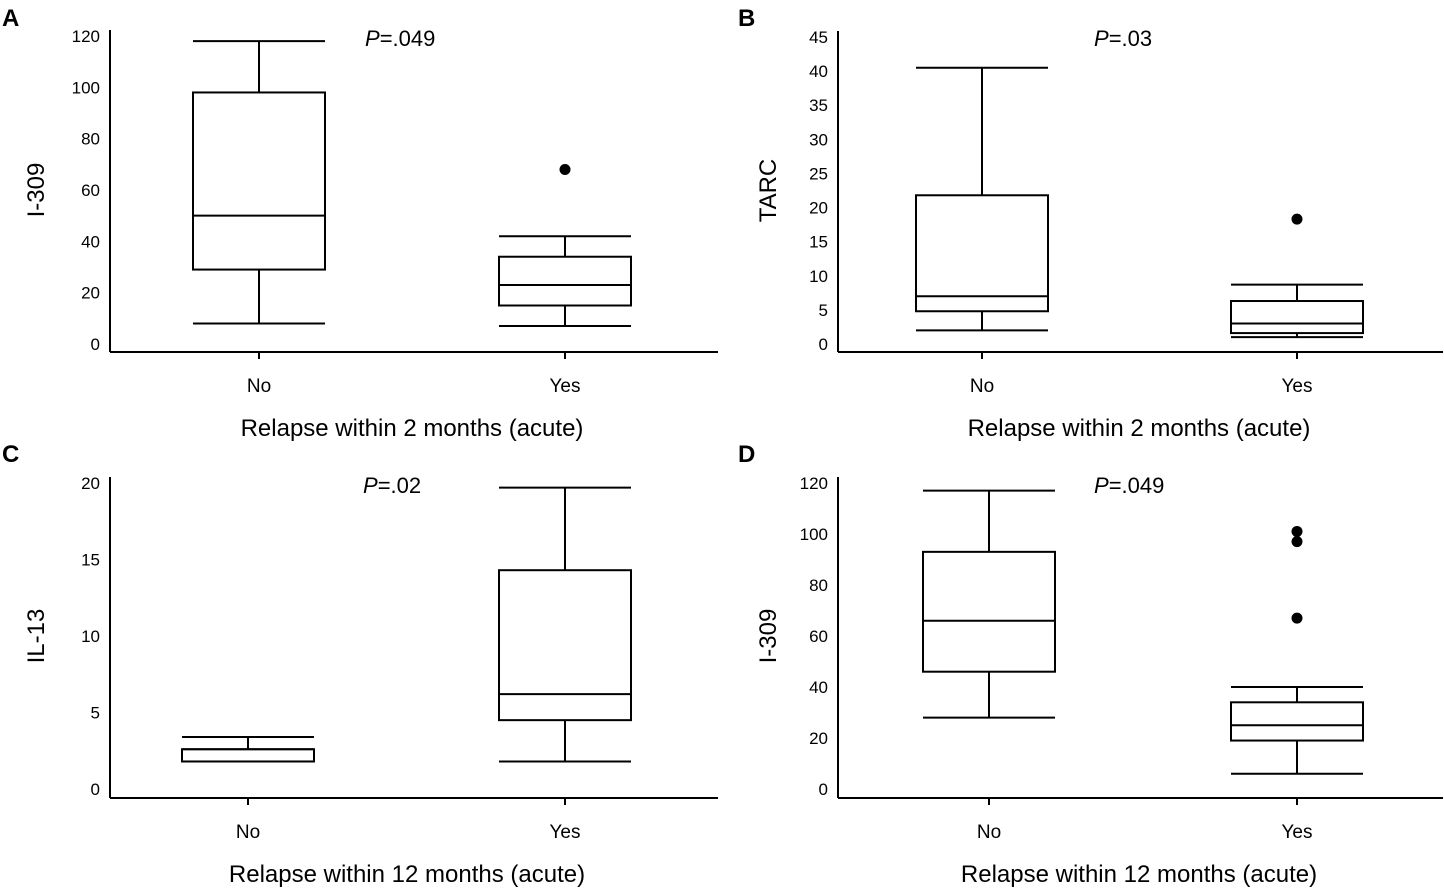  I want to click on y-tick-label: 45, so click(818, 37).